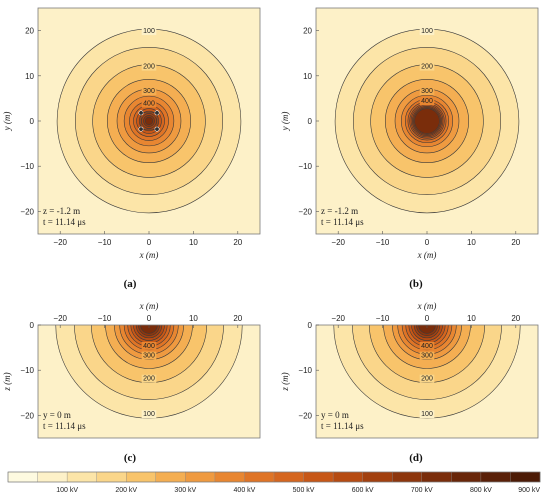 The image size is (550, 498). What do you see at coordinates (130, 284) in the screenshot?
I see `panel-caption: (a)` at bounding box center [130, 284].